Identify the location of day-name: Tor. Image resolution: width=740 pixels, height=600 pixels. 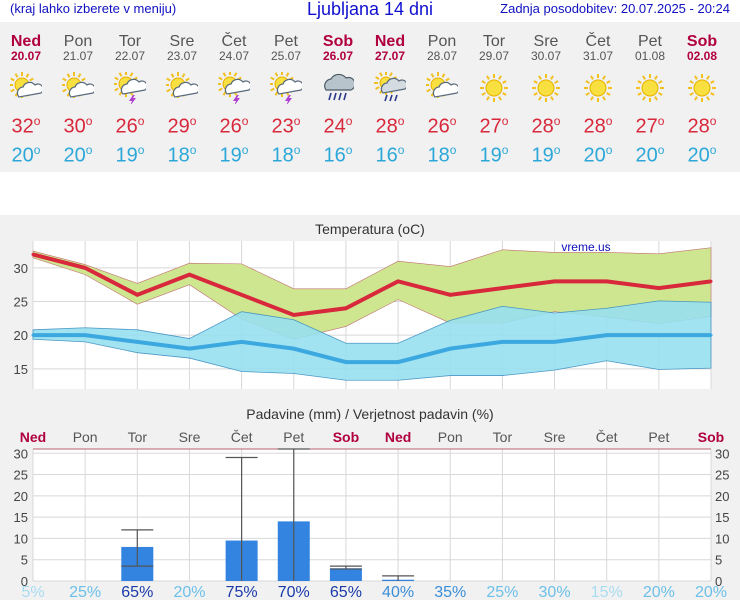
(130, 41).